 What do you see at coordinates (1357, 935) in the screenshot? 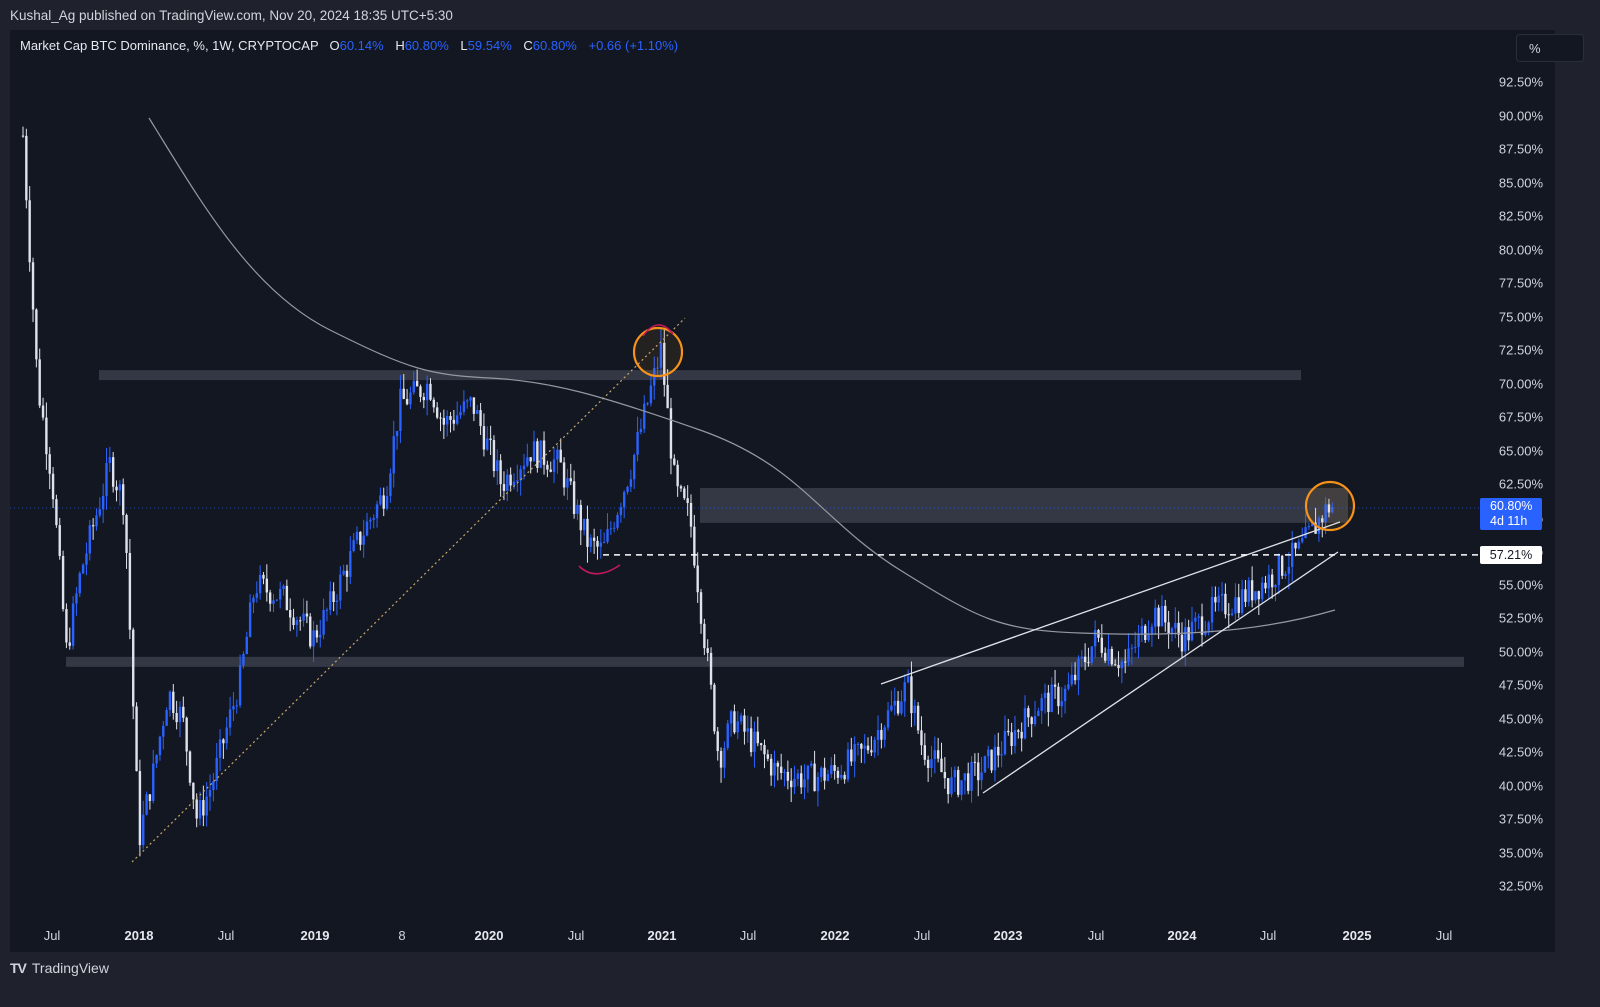
I see `x-tick-label: 2025` at bounding box center [1357, 935].